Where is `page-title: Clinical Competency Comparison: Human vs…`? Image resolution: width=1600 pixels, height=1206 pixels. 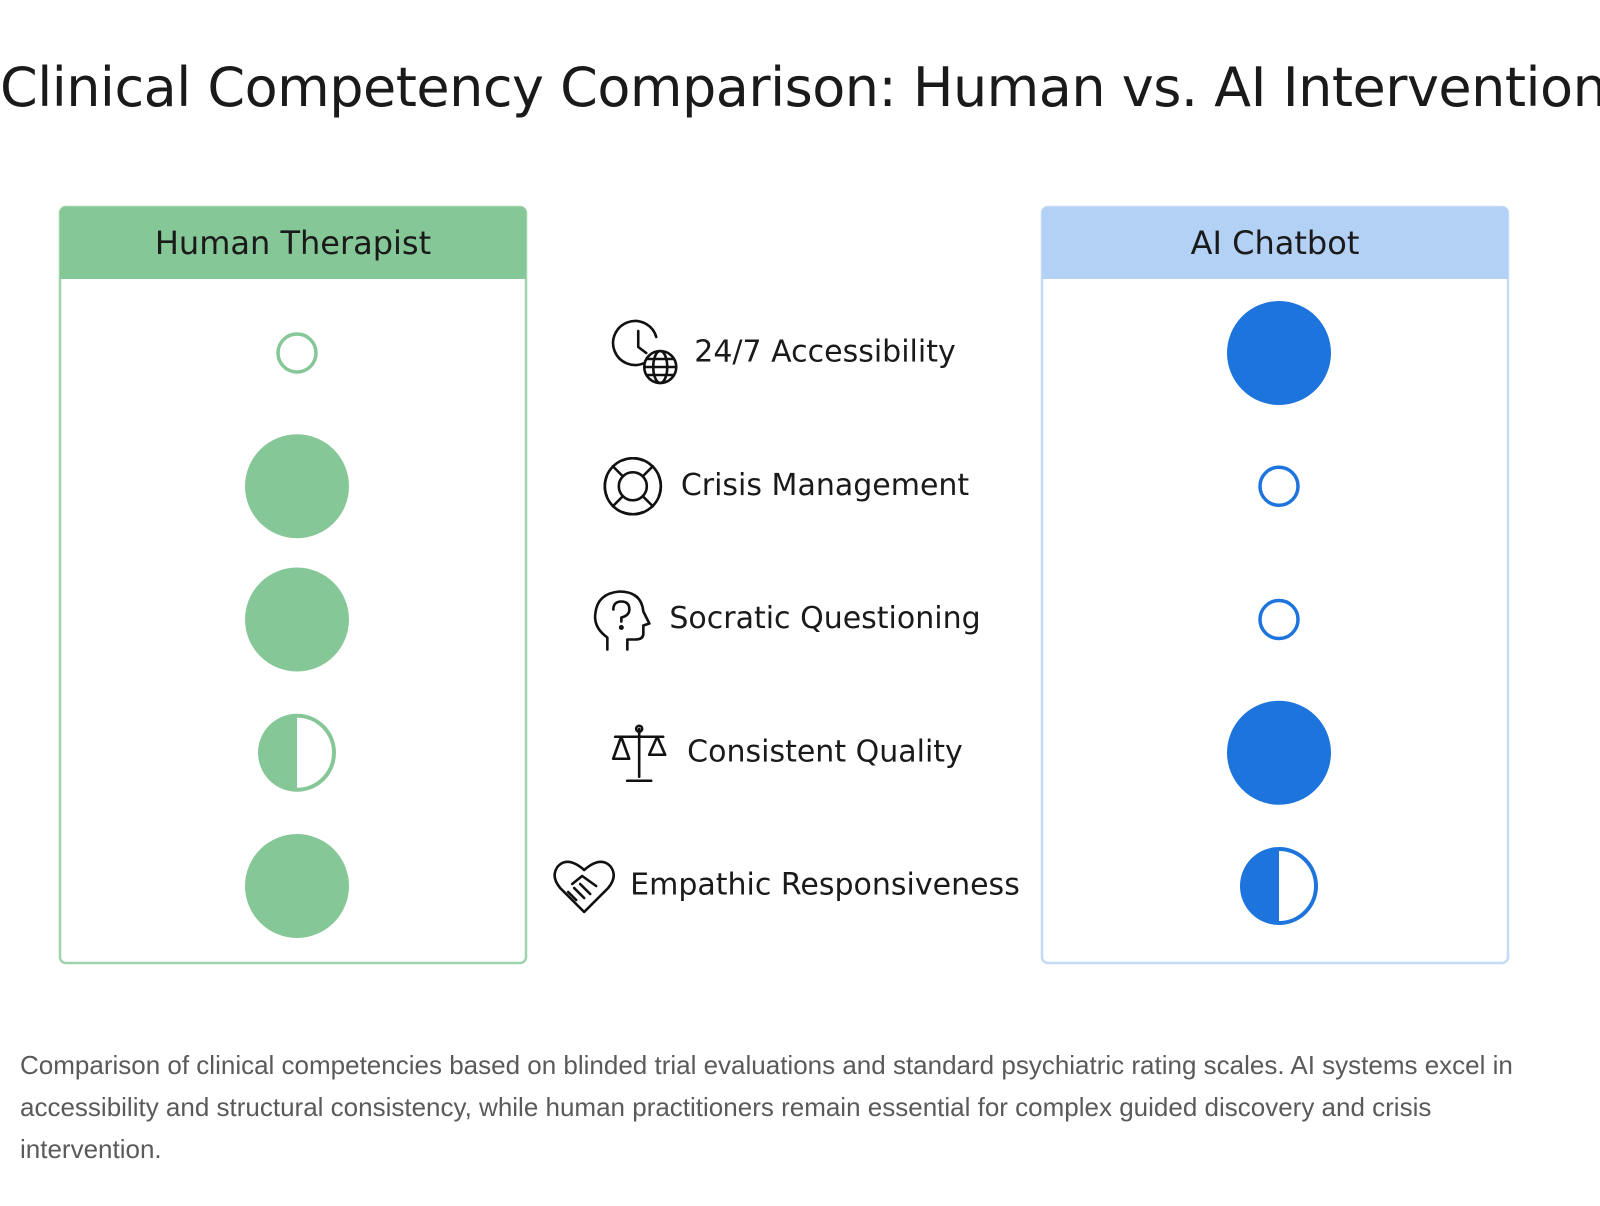 page-title: Clinical Competency Comparison: Human vs… is located at coordinates (800, 87).